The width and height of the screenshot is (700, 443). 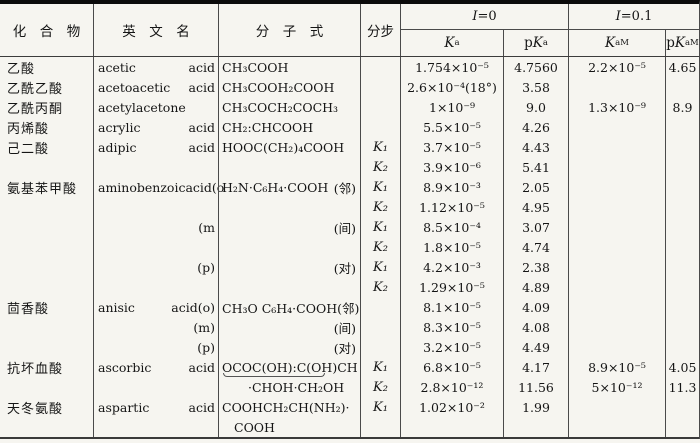 I want to click on cell-pka: 4.43, so click(x=535, y=147).